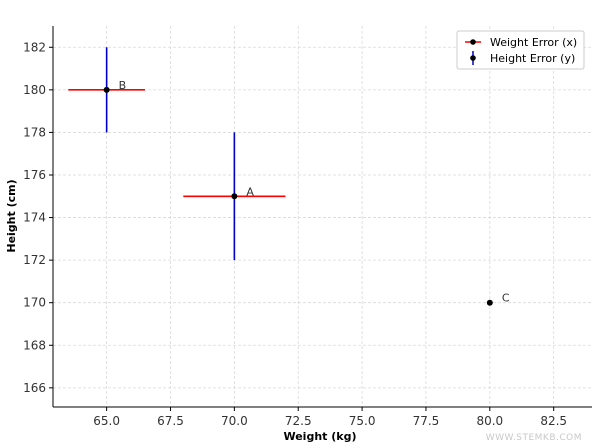  What do you see at coordinates (298, 421) in the screenshot?
I see `x-tick-label: 72.5` at bounding box center [298, 421].